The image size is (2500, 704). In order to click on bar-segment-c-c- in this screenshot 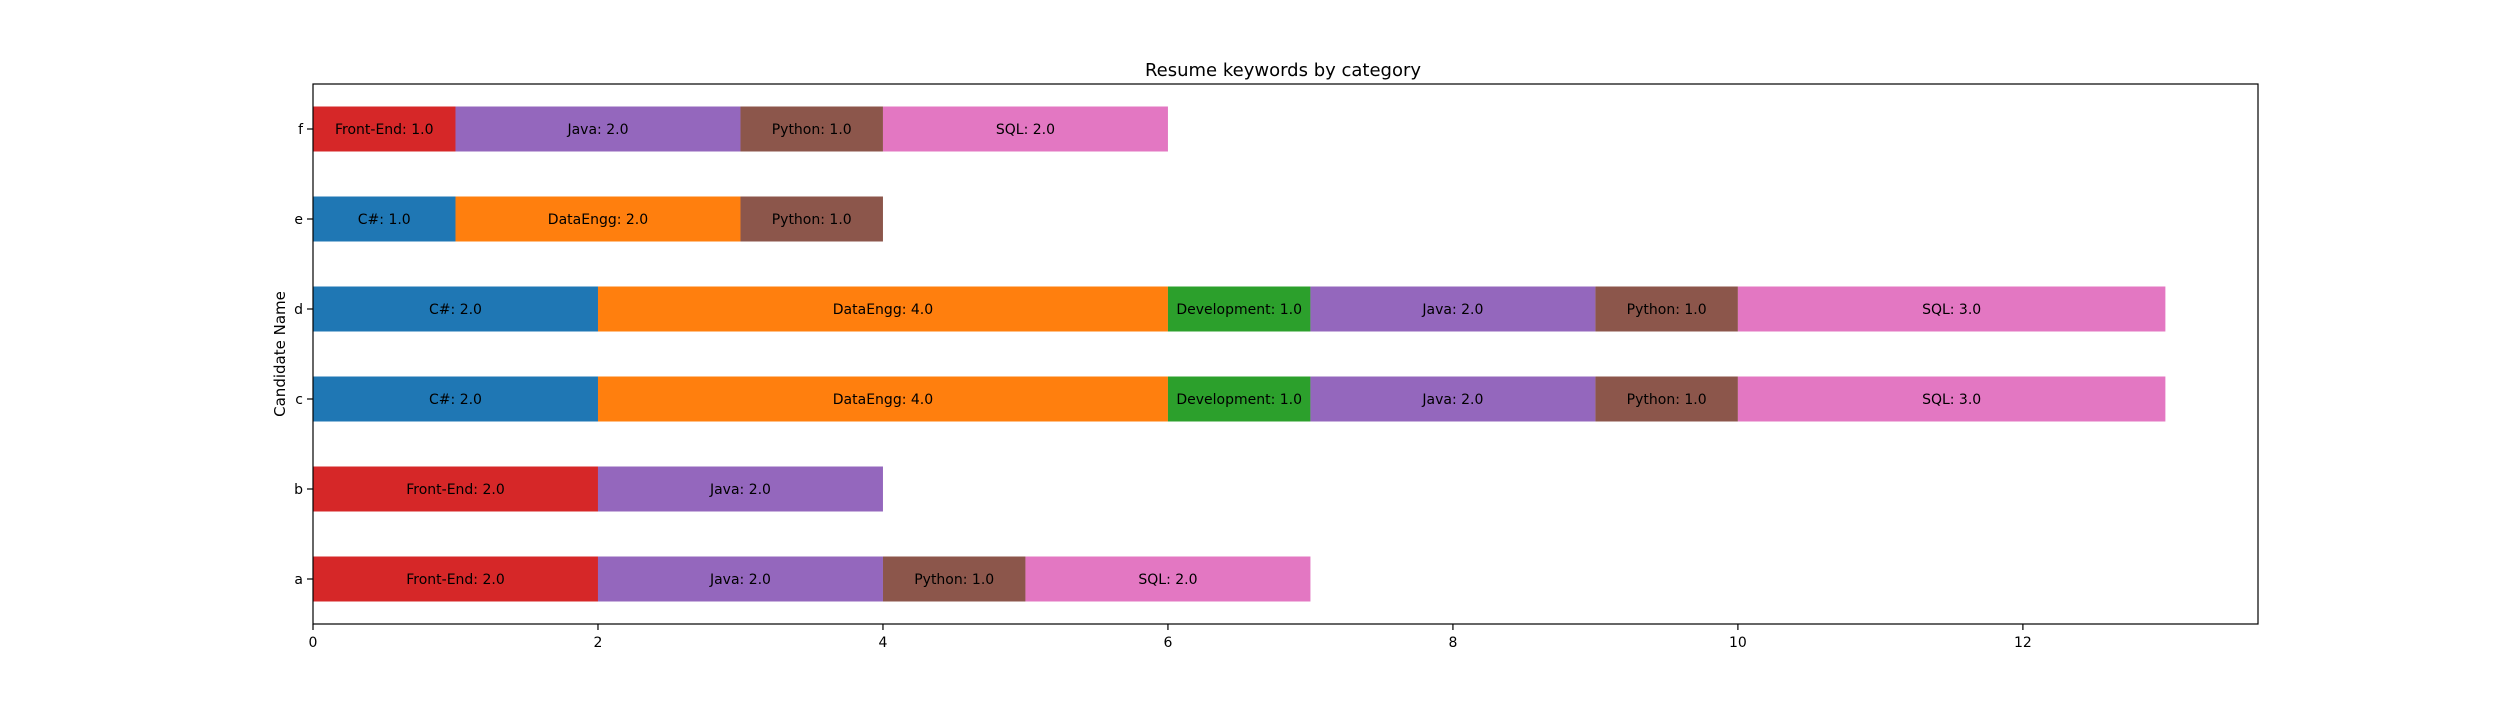, I will do `click(455, 399)`.